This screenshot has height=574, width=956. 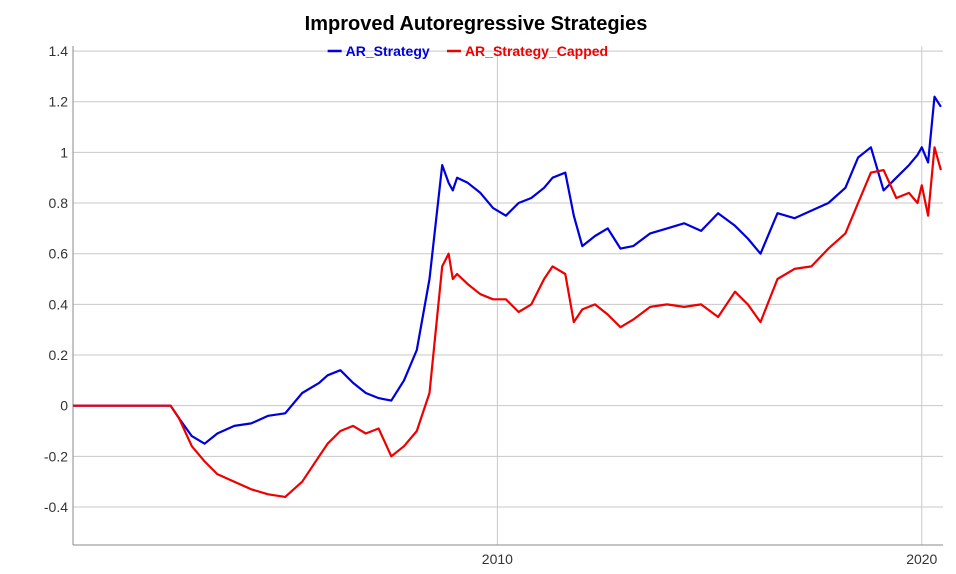 What do you see at coordinates (56, 279) in the screenshot?
I see `y-tick-labels: 1.4 1.2 1 0.8 0.6 0.4 0.2 0 -0.2 -0.4` at bounding box center [56, 279].